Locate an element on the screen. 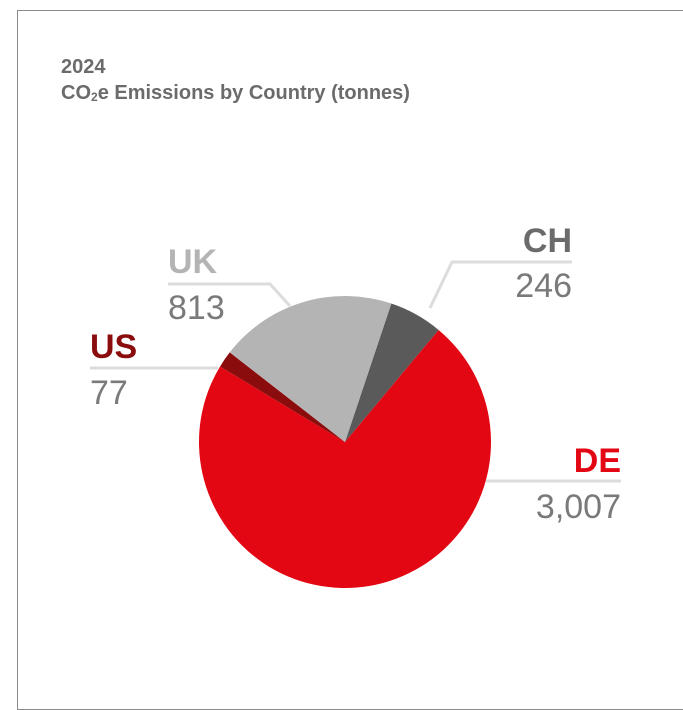  slice-label-uk: UK is located at coordinates (193, 262).